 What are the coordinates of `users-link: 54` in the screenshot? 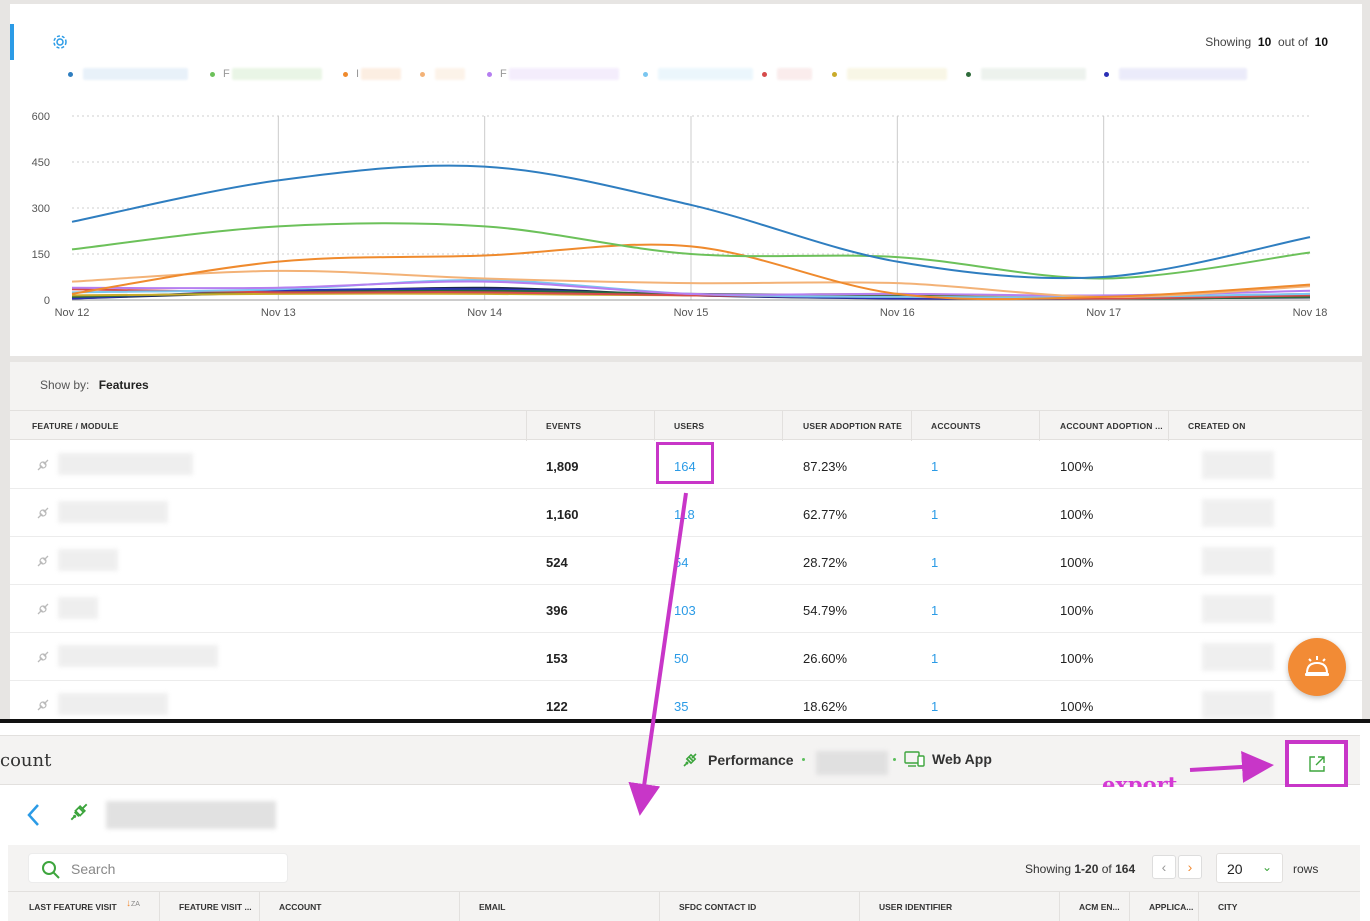 It's located at (681, 562).